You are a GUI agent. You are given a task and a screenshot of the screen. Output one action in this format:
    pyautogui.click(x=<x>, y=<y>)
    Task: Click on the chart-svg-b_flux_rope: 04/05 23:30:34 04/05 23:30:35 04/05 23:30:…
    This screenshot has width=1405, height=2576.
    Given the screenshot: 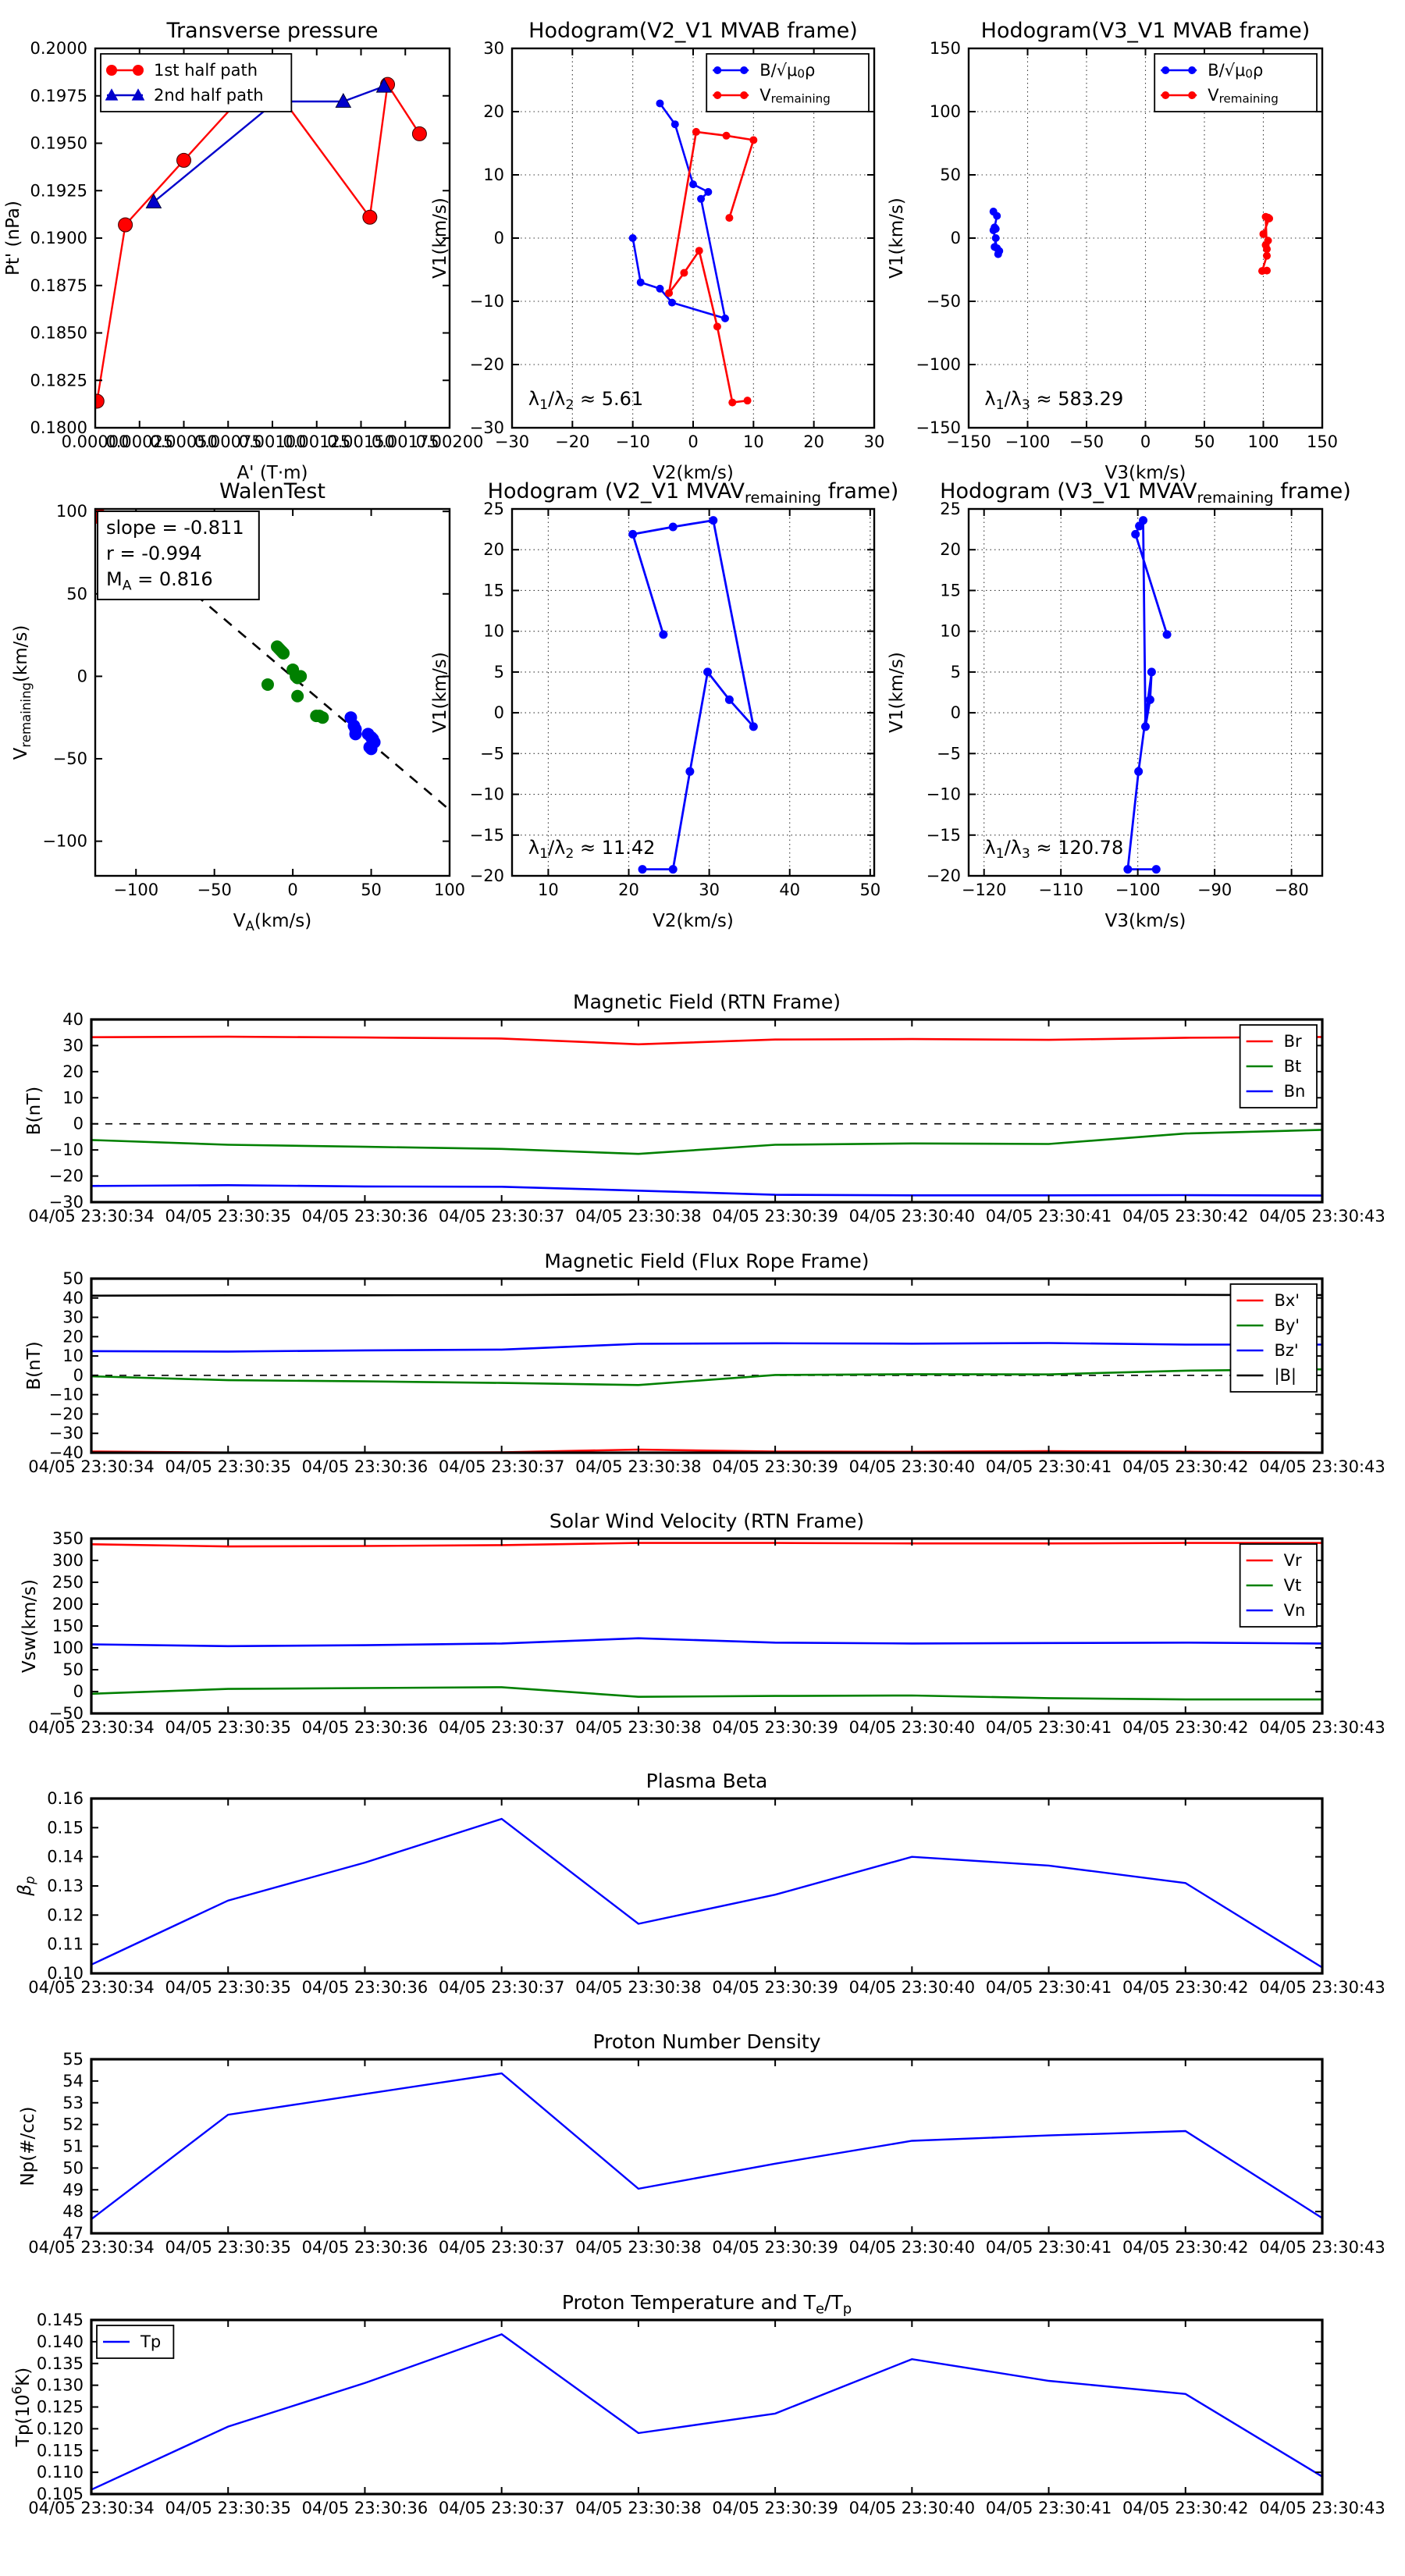 What is the action you would take?
    pyautogui.click(x=705, y=1363)
    